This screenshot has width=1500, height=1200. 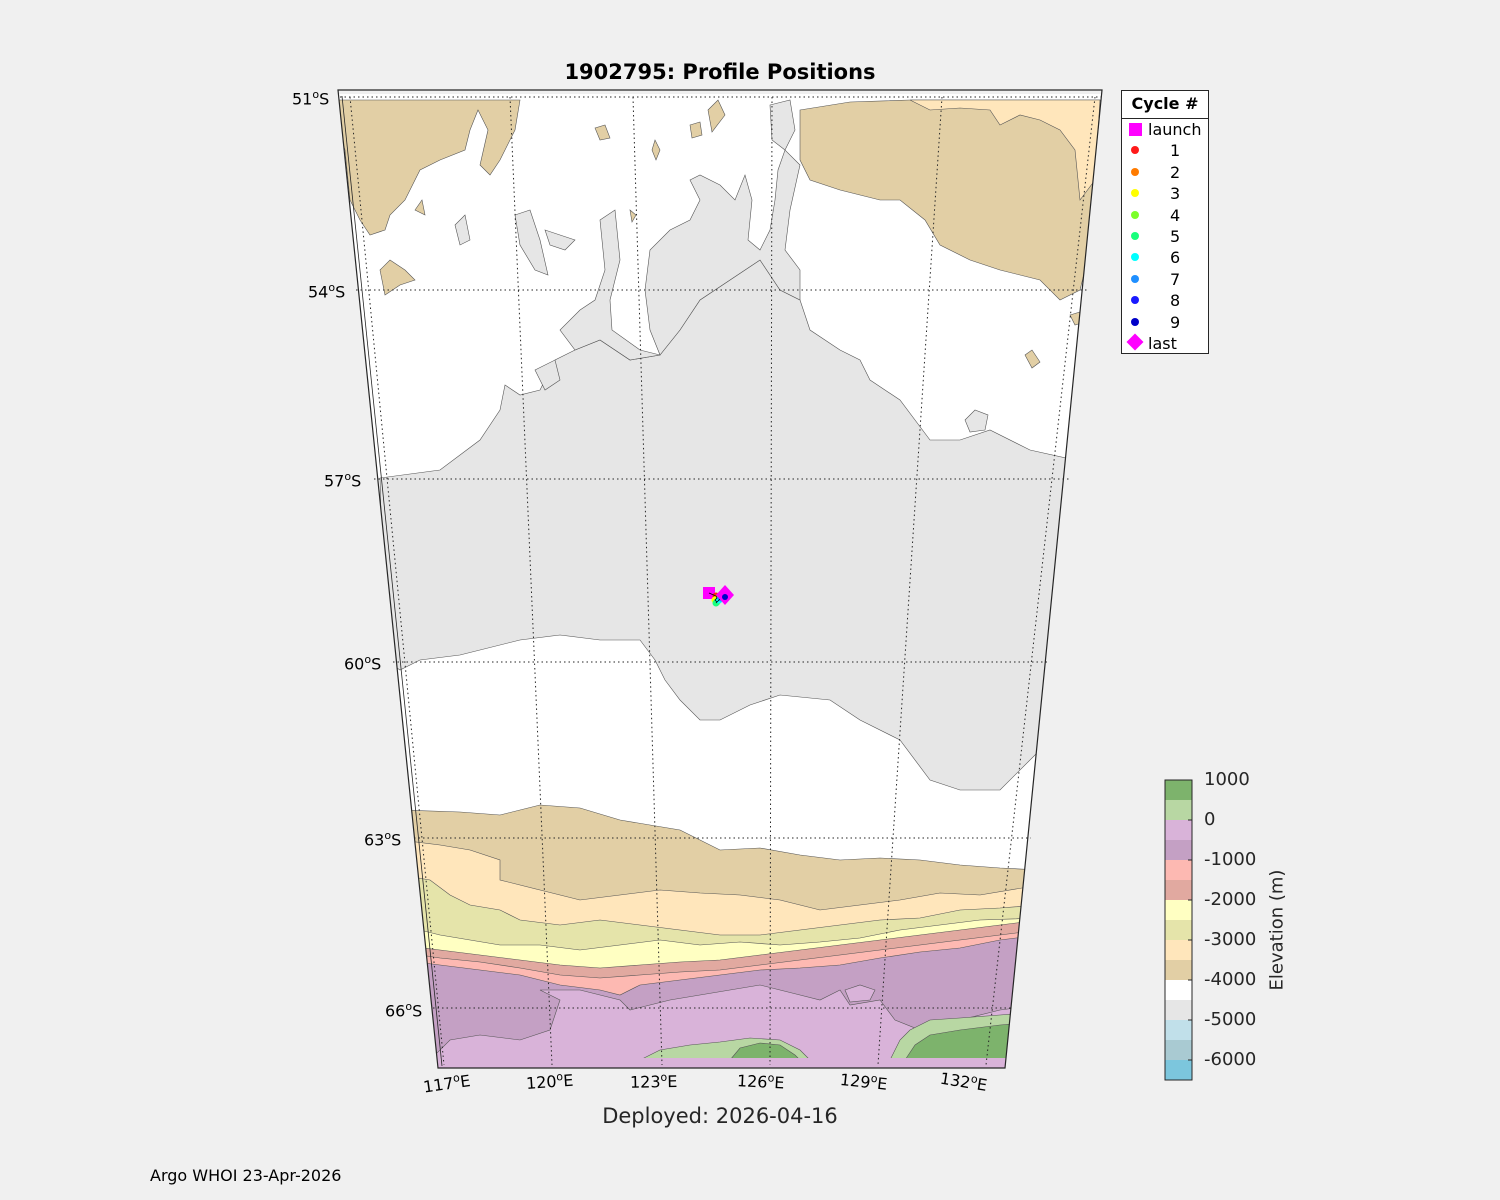 I want to click on lon-label-123: 123oE, so click(x=653, y=1081).